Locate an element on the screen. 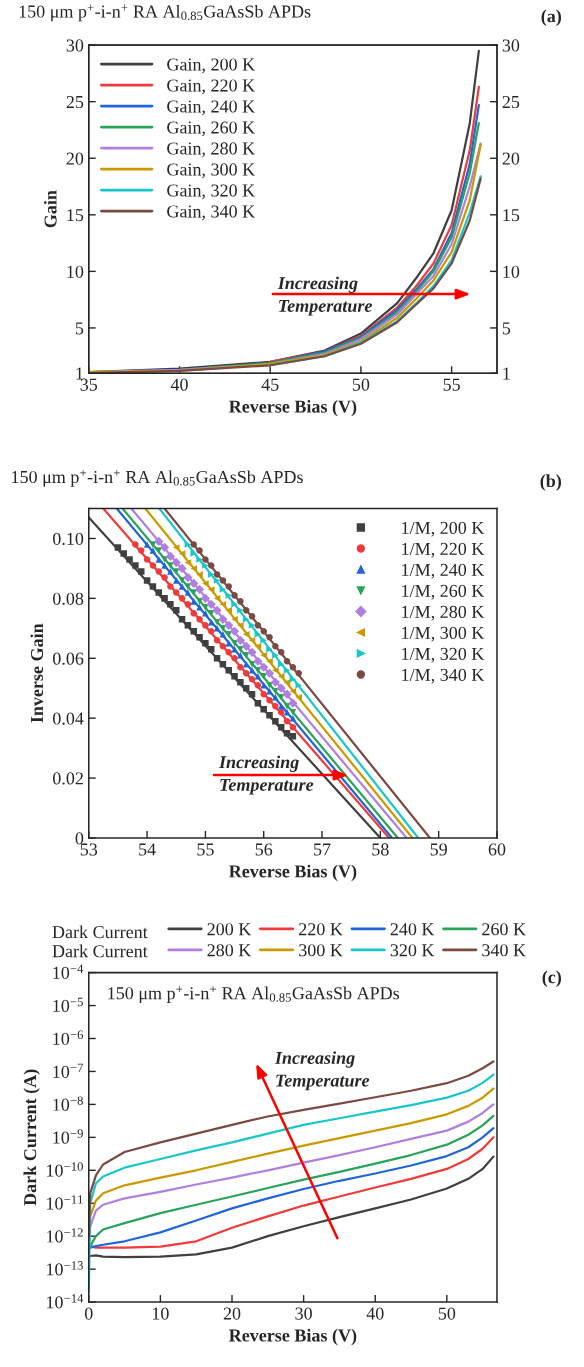 Image resolution: width=584 pixels, height=1367 pixels. x-tick-label: 53 is located at coordinates (89, 849).